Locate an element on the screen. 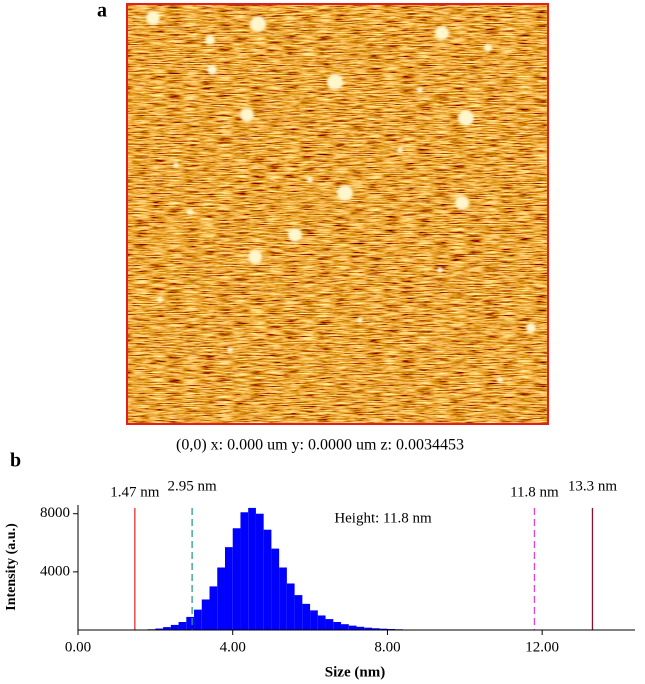  marker-label: 11.8 nm is located at coordinates (534, 492).